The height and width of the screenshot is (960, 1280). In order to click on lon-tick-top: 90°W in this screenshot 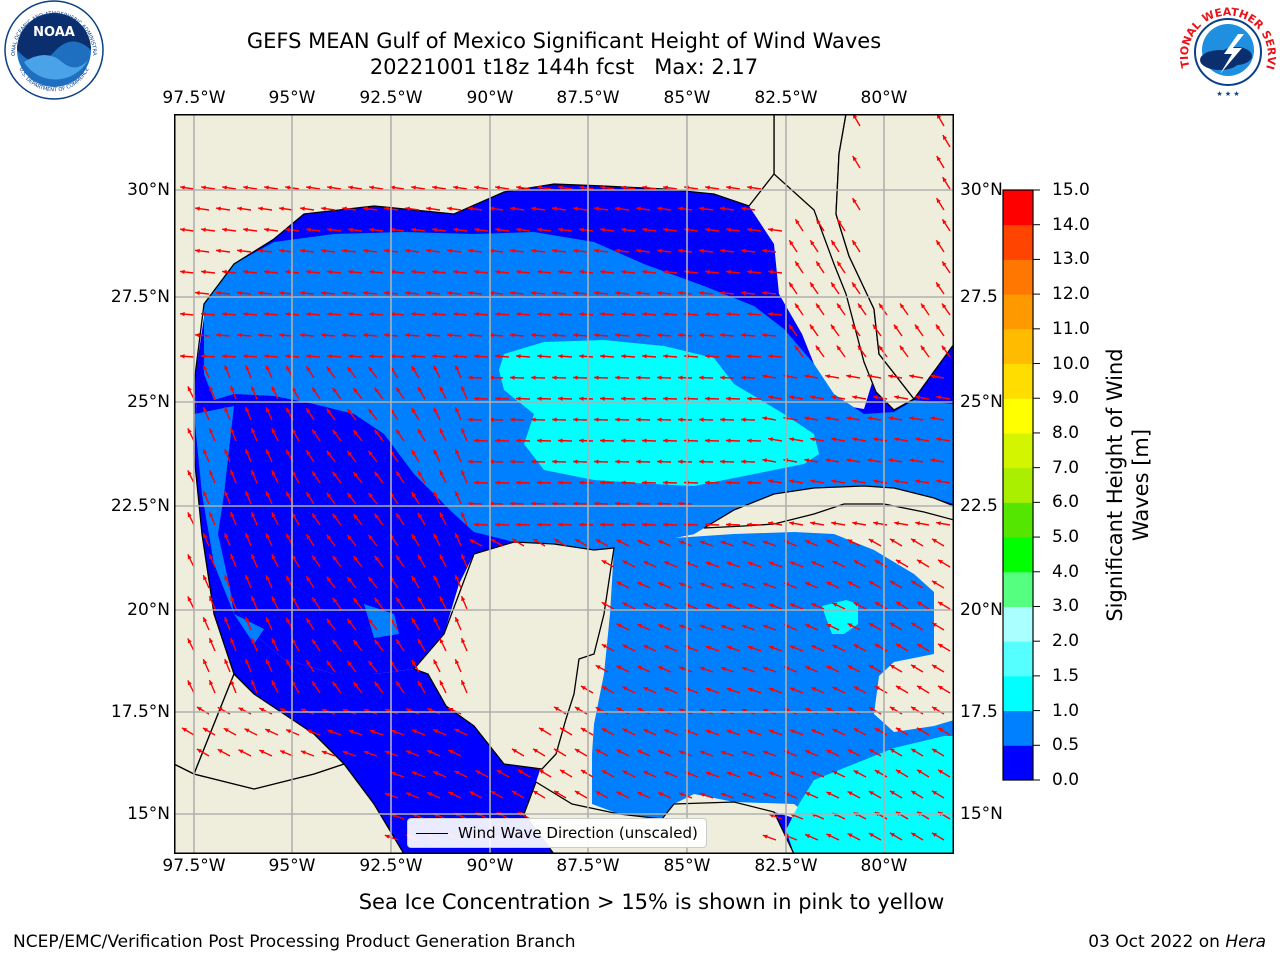, I will do `click(490, 98)`.